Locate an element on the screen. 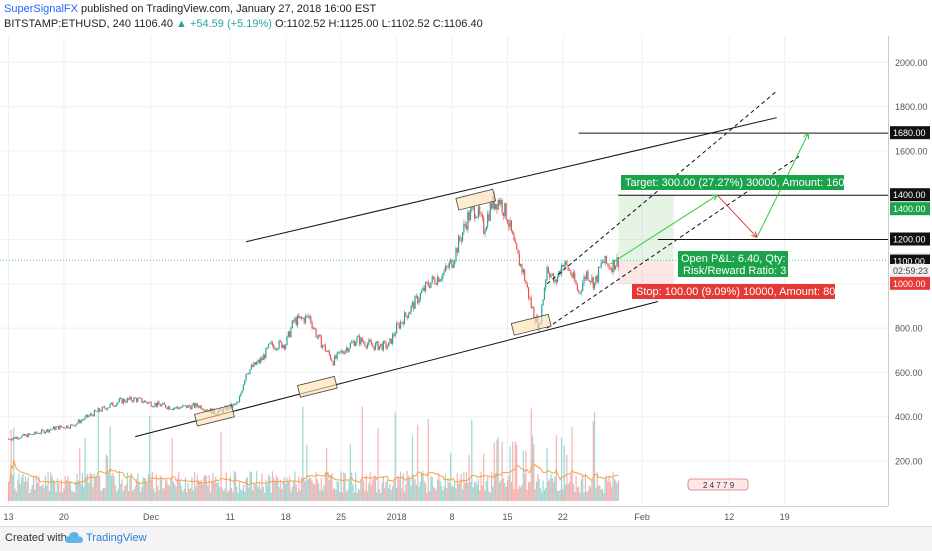 Image resolution: width=932 pixels, height=551 pixels. projection-arrow-down is located at coordinates (737, 216).